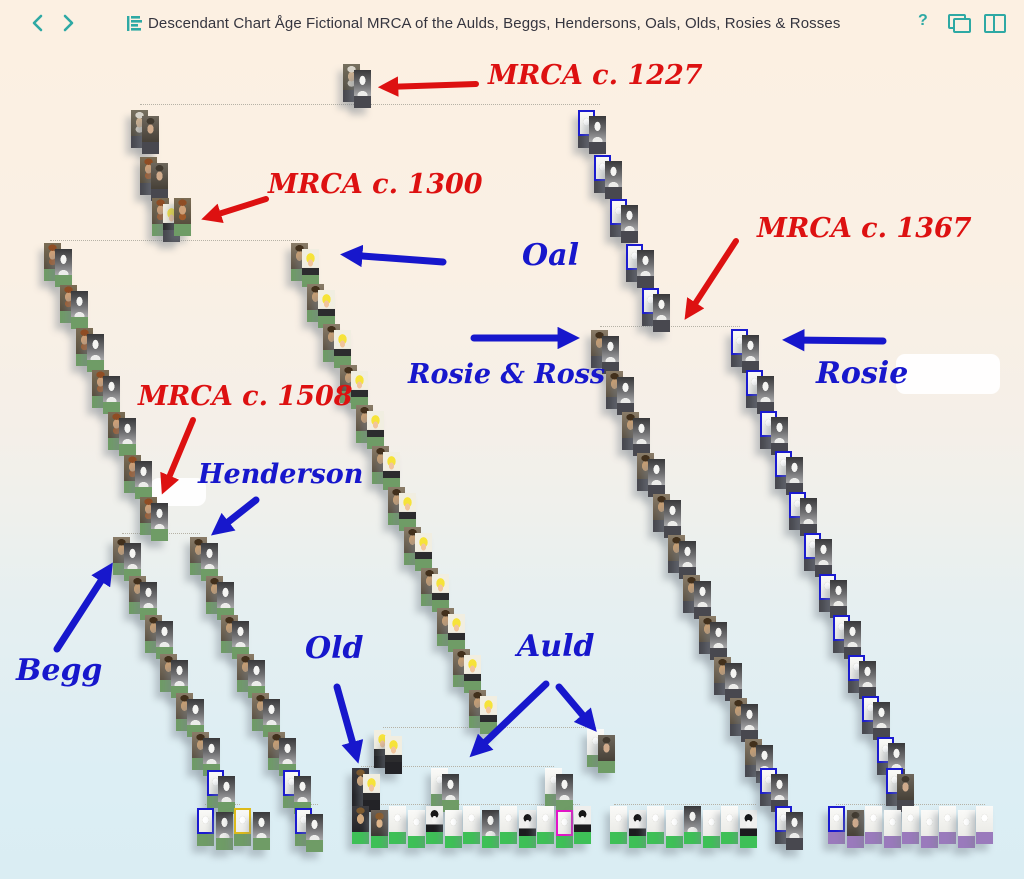 Image resolution: width=1024 pixels, height=879 pixels. What do you see at coordinates (70, 23) in the screenshot?
I see `forward-button` at bounding box center [70, 23].